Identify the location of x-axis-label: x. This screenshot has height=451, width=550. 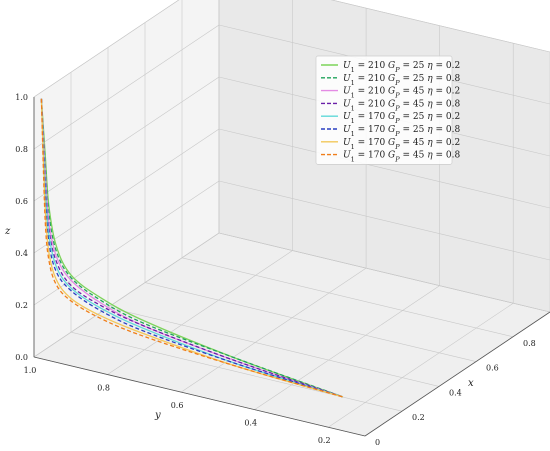
(471, 383).